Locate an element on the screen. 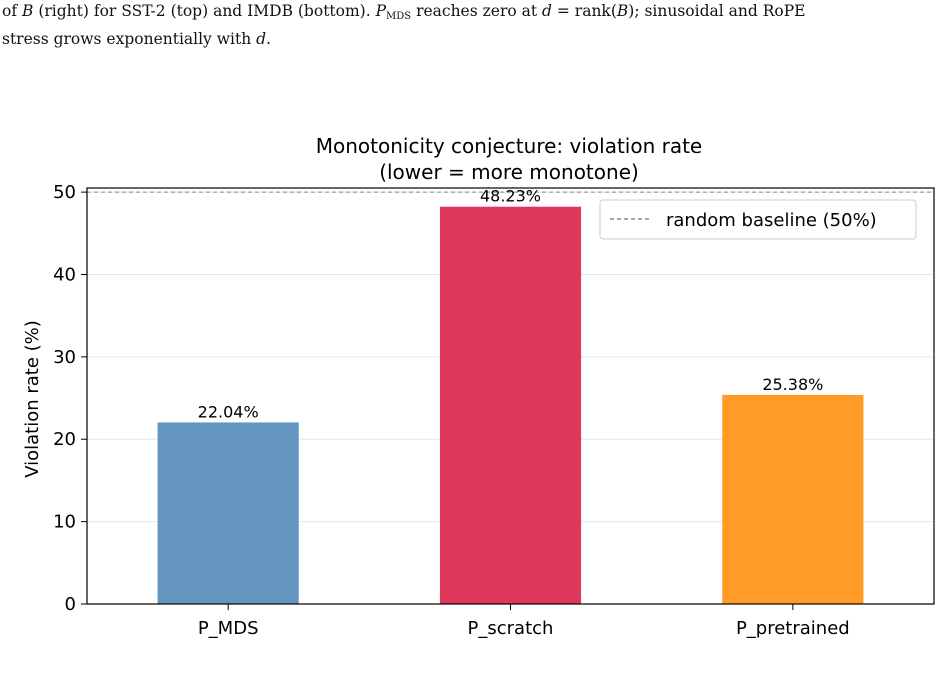 Image resolution: width=948 pixels, height=681 pixels. value-label-p-scratch: 48.23% is located at coordinates (510, 196).